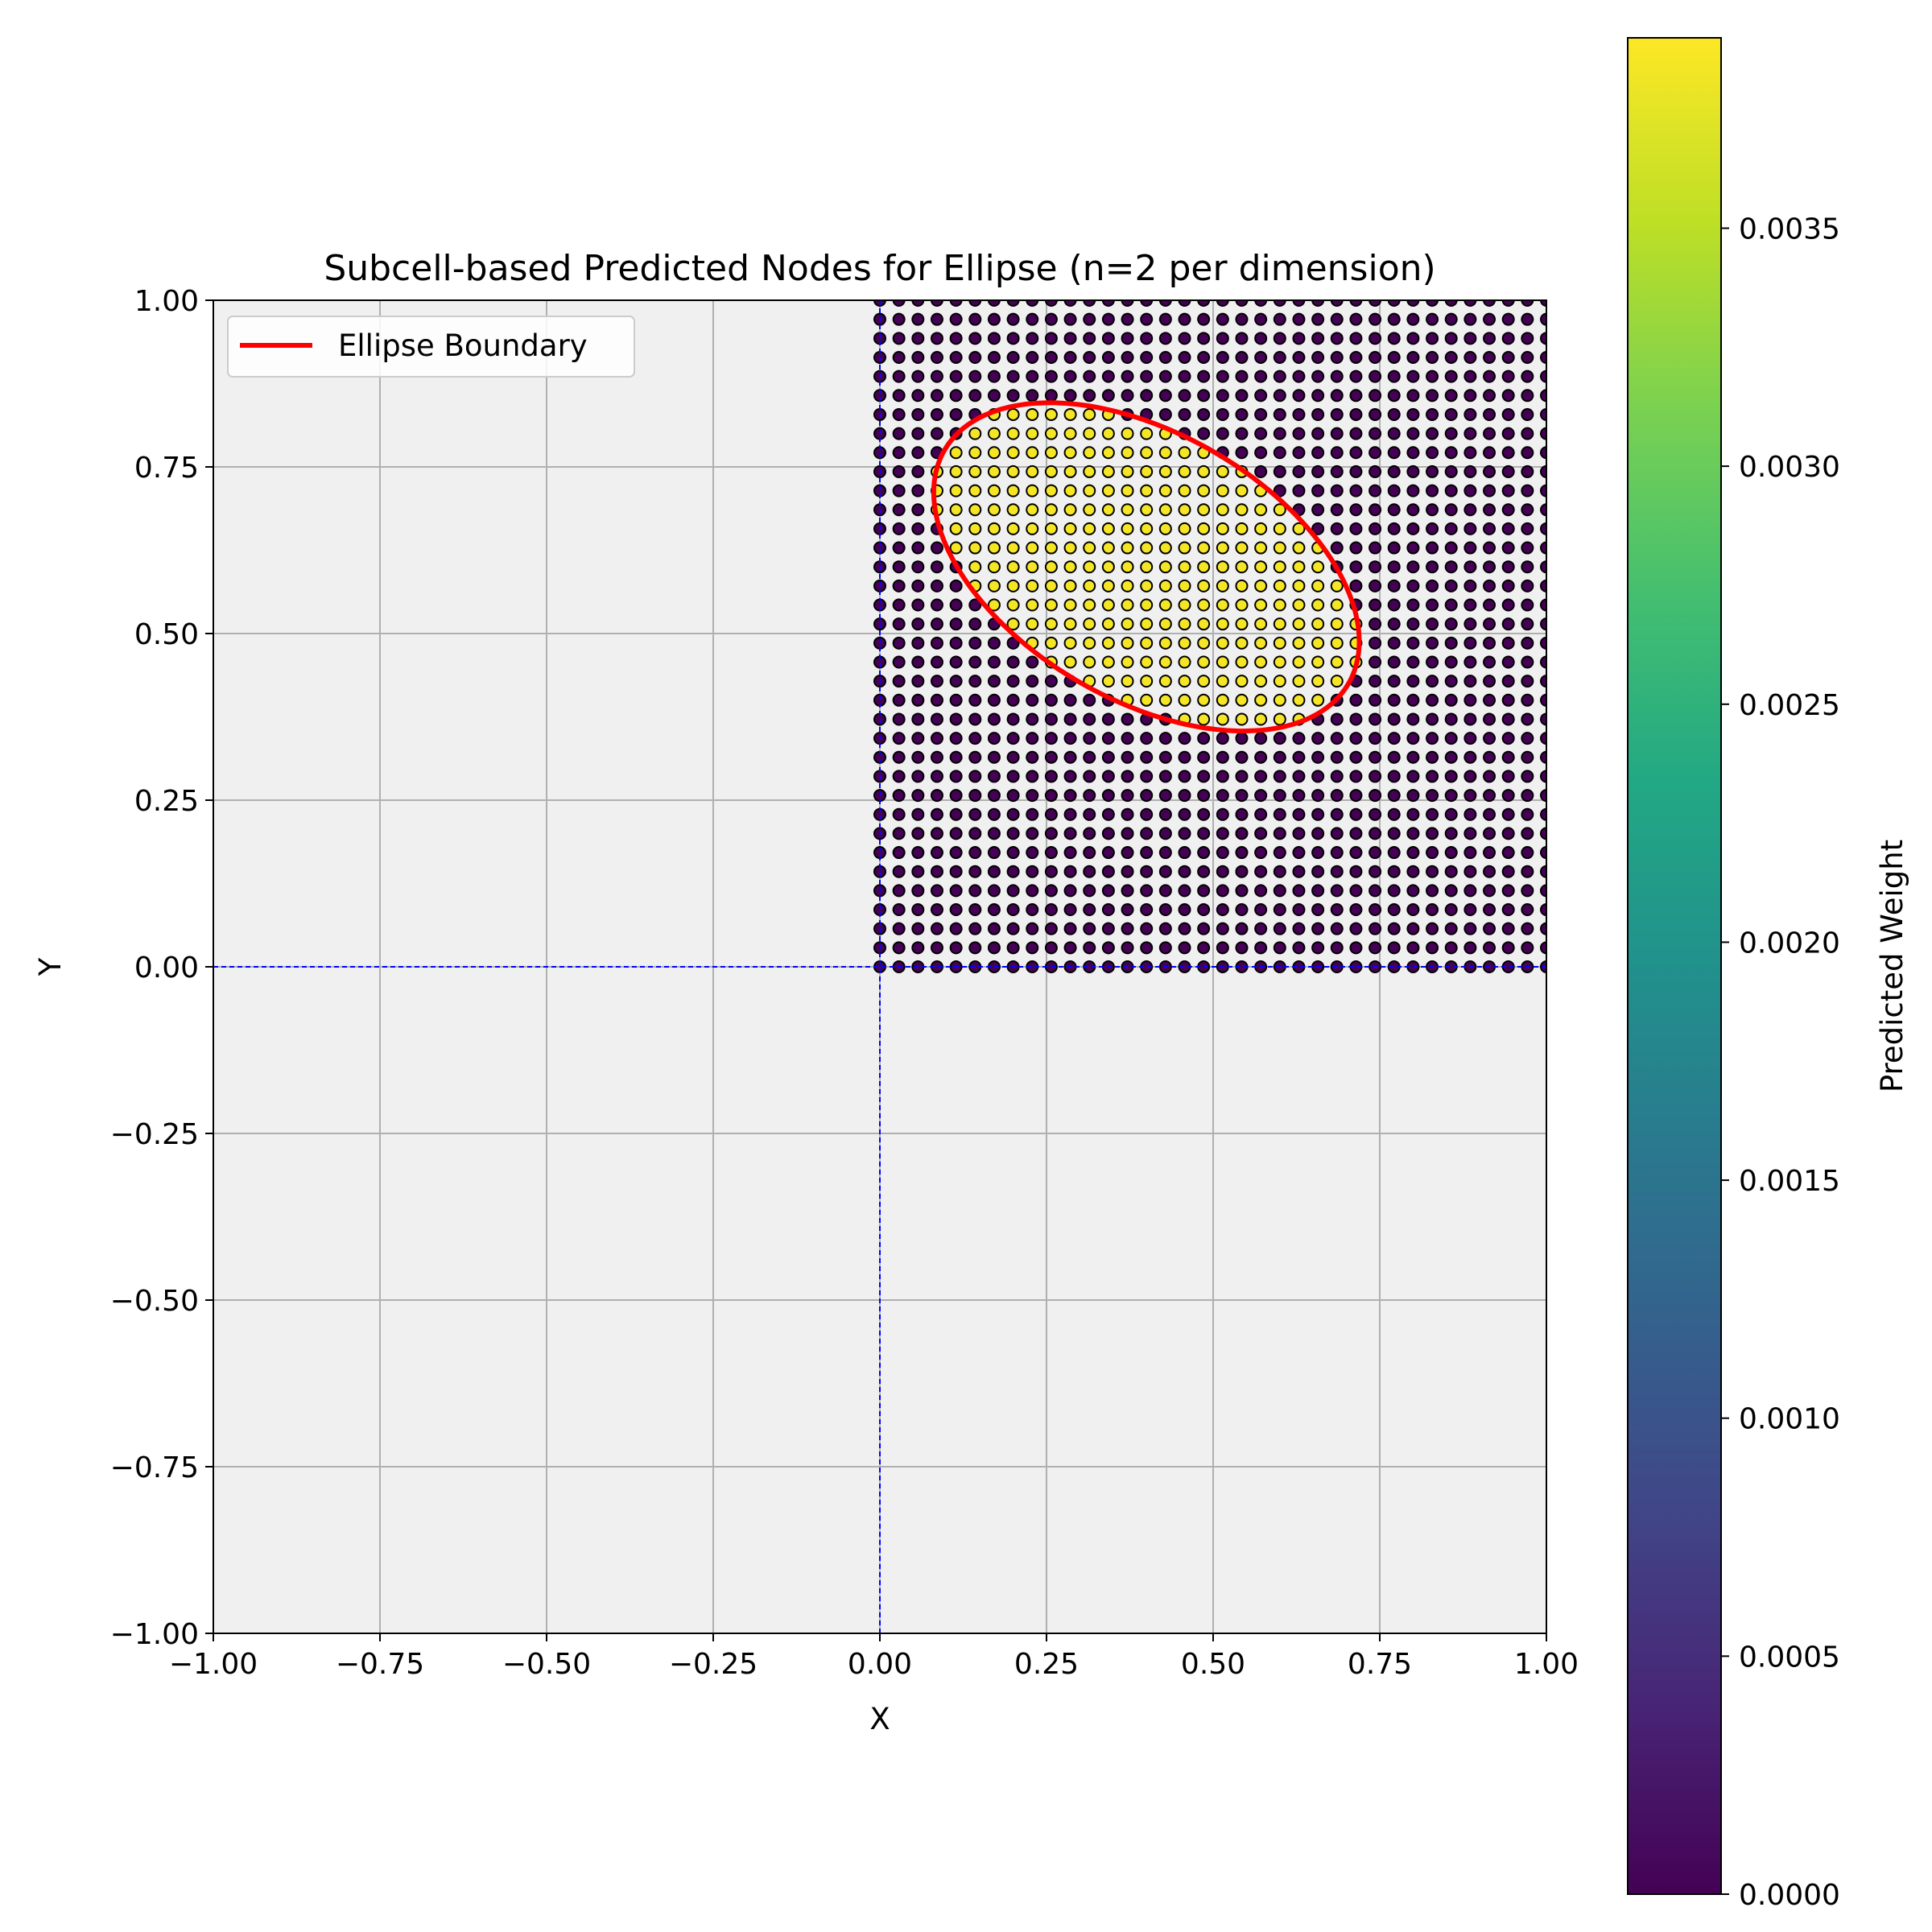 The image size is (1932, 1932). I want to click on colorbar-gradient, so click(1674, 966).